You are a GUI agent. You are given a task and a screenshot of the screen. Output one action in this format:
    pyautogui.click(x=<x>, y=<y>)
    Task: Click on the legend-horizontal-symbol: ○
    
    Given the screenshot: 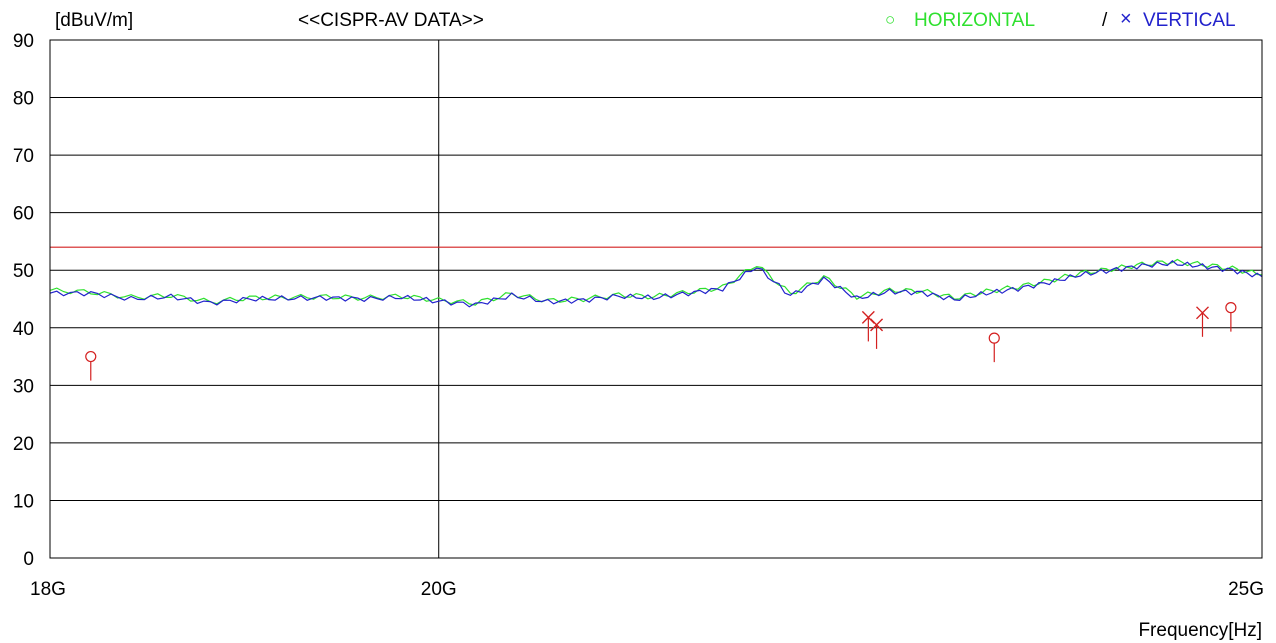 What is the action you would take?
    pyautogui.click(x=890, y=19)
    